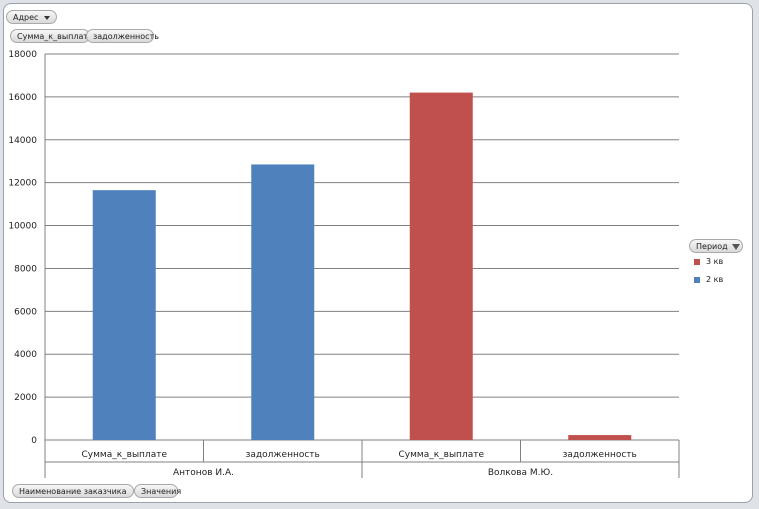  Describe the element at coordinates (22, 227) in the screenshot. I see `y-tick-label: 10000` at that location.